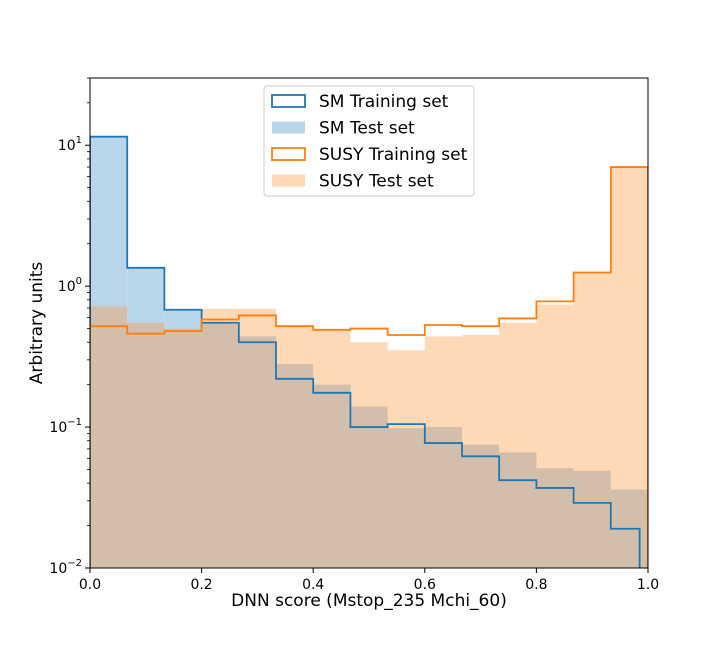 This screenshot has height=648, width=720. I want to click on y-tick-label: 10¹, so click(70, 144).